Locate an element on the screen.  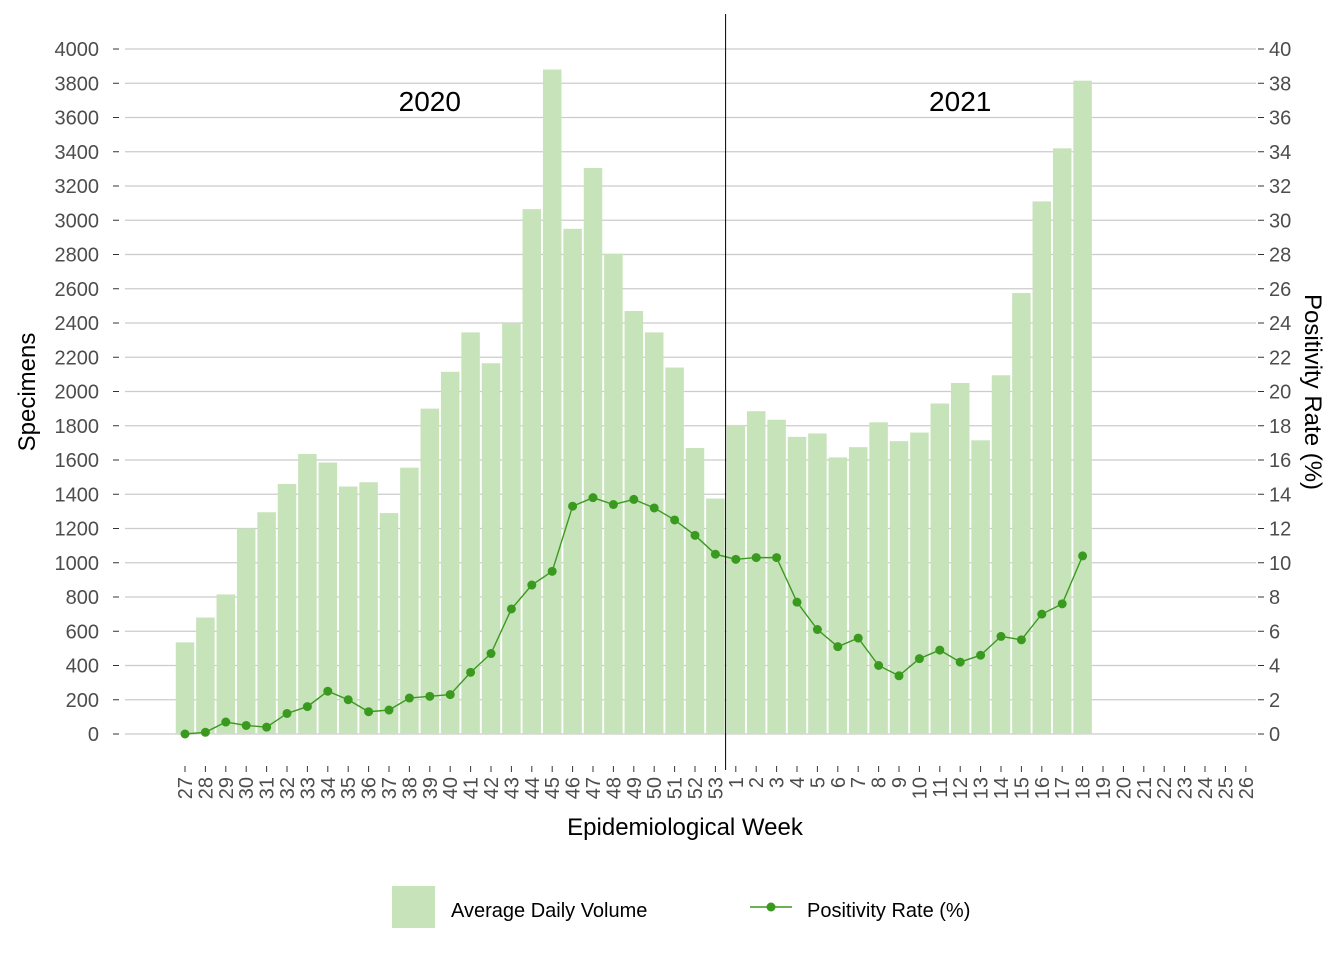
y2-tick-label: 20 is located at coordinates (1280, 393).